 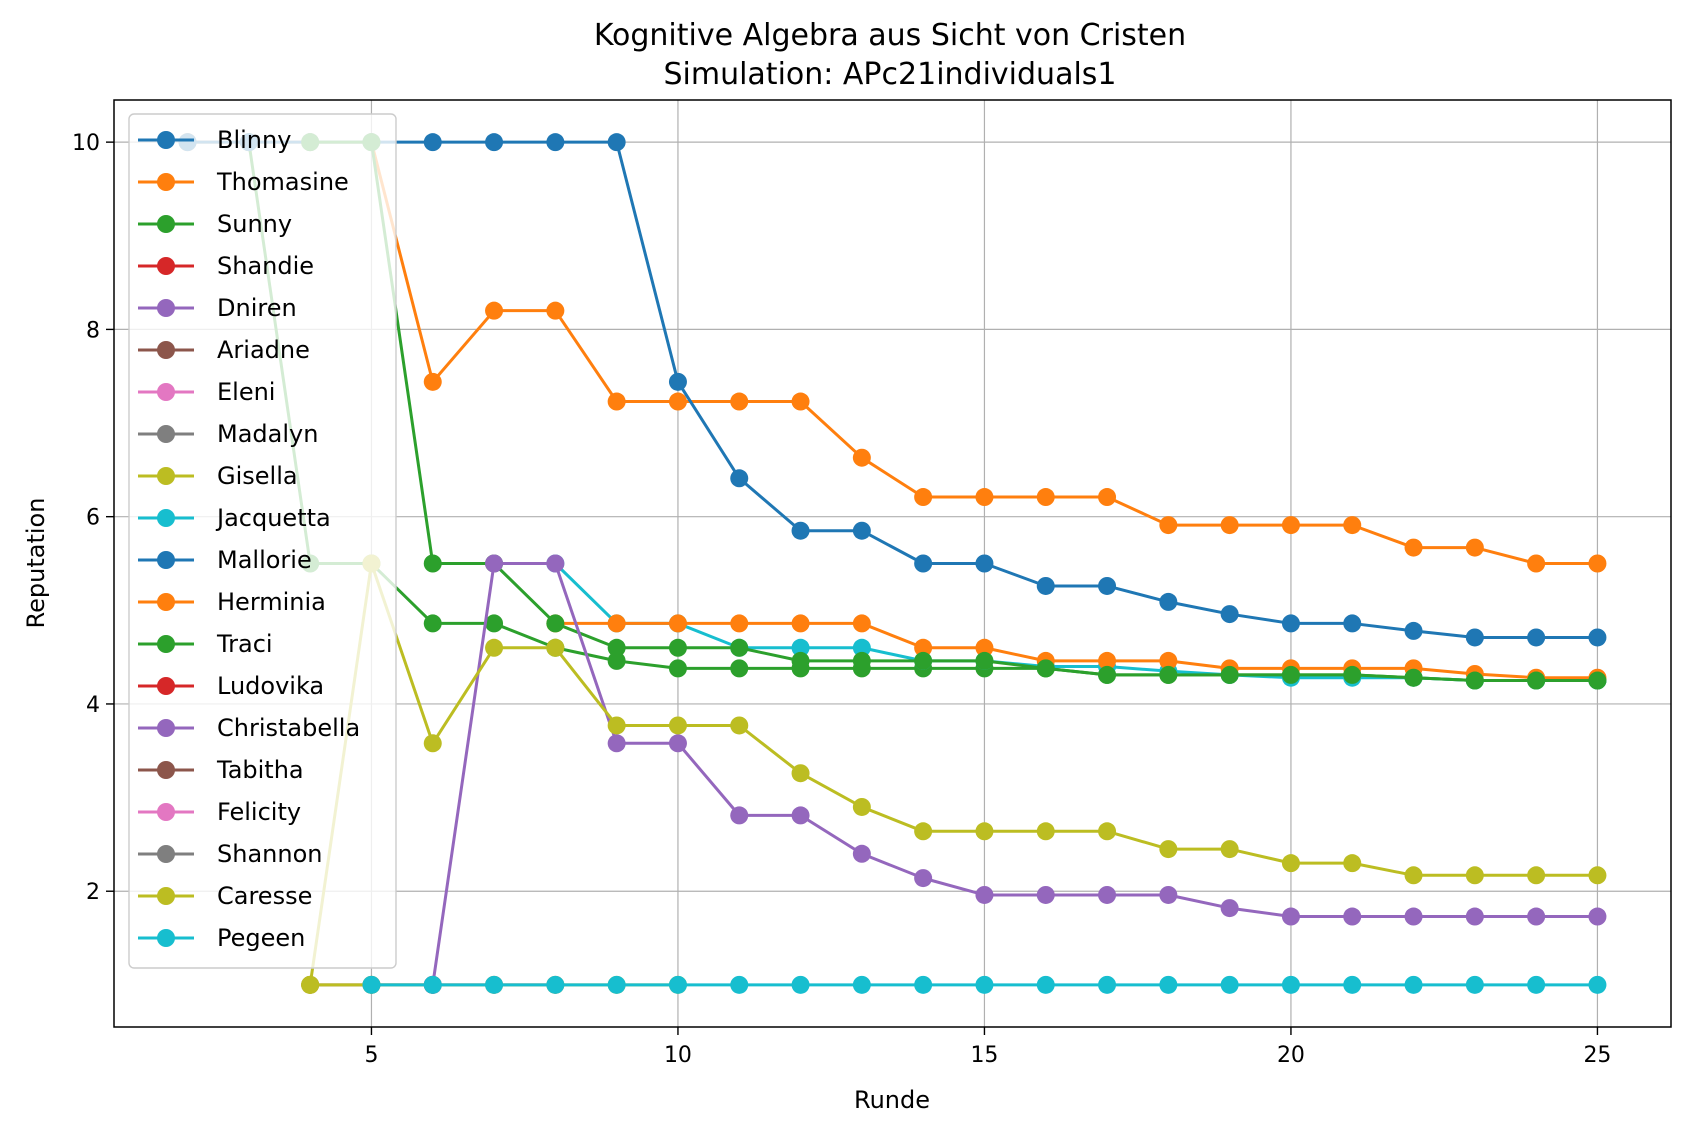 I want to click on legend-label: Jacquetta, so click(x=273, y=518).